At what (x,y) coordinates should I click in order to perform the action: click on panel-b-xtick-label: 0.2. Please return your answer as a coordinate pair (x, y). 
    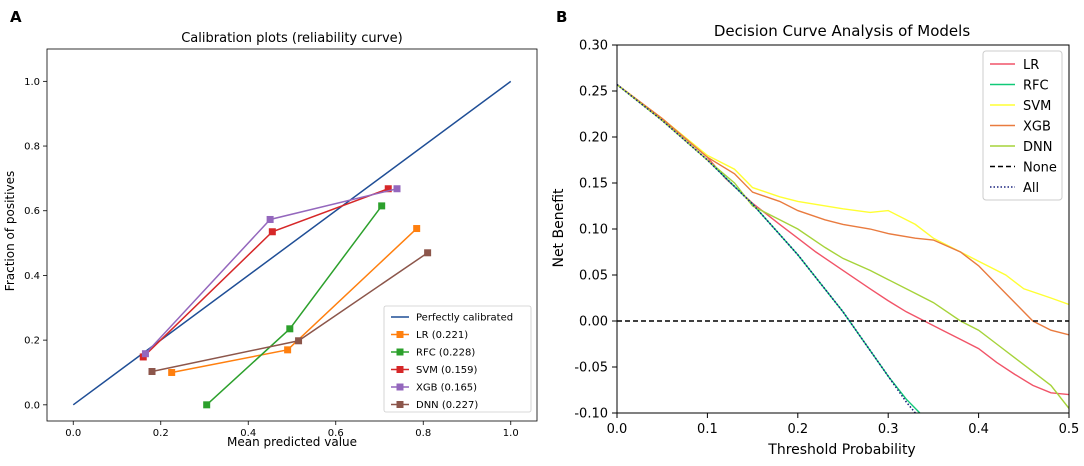
    Looking at the image, I should click on (797, 429).